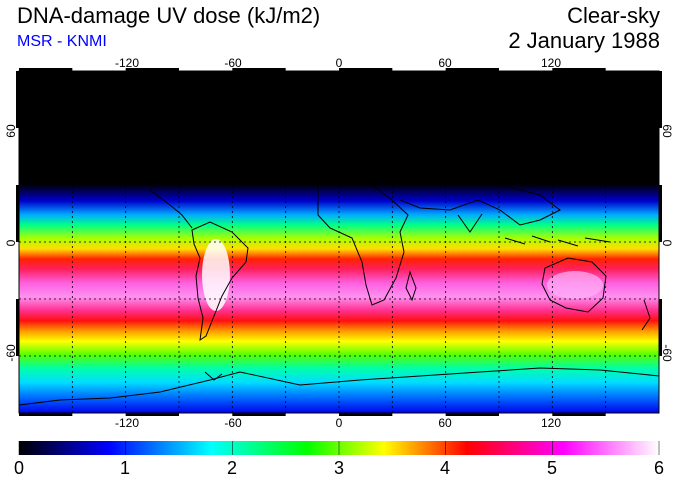  I want to click on coast-australia, so click(574, 285).